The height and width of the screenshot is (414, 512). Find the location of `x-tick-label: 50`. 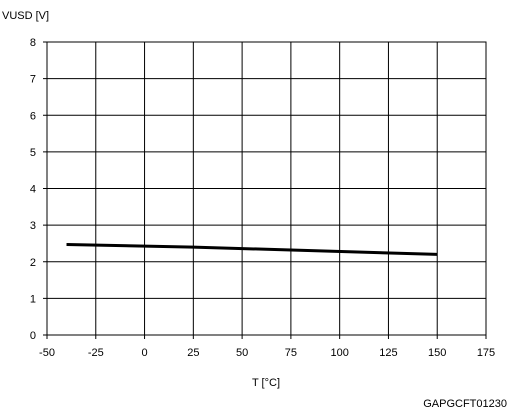

x-tick-label: 50 is located at coordinates (242, 353).